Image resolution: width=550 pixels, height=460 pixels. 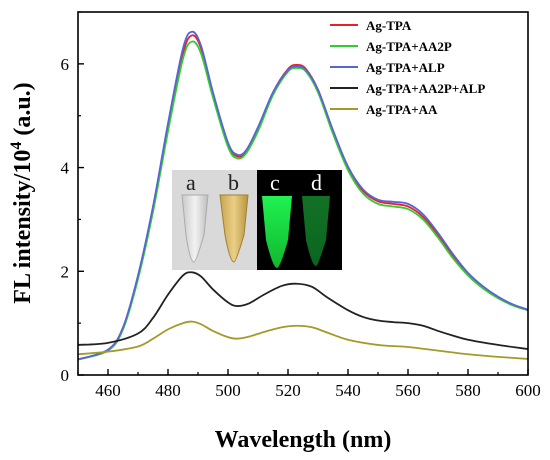 What do you see at coordinates (108, 390) in the screenshot?
I see `x-tick-label: 460` at bounding box center [108, 390].